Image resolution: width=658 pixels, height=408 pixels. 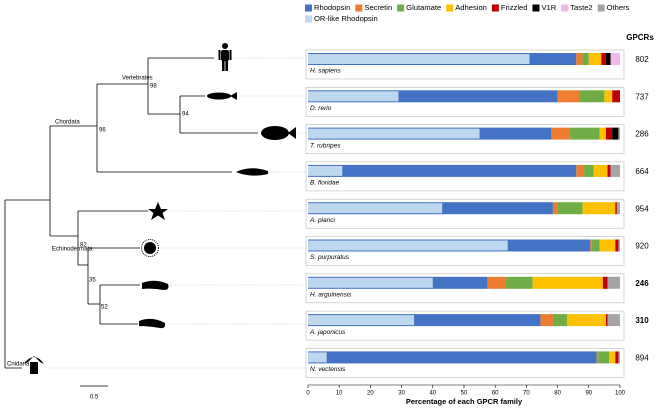 I want to click on x-tick-label: 60, so click(x=495, y=394).